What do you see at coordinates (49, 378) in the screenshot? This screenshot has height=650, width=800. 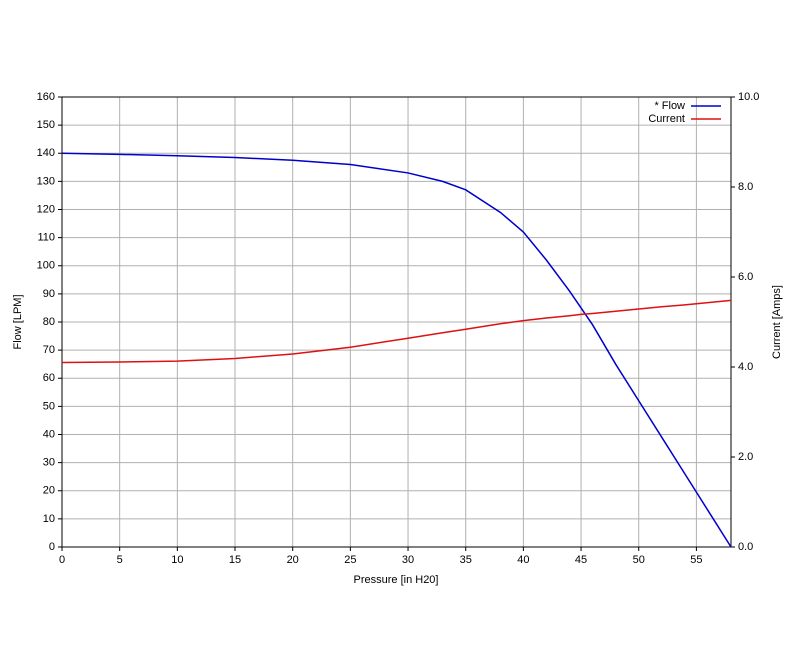 I see `y-tick-label: 60` at bounding box center [49, 378].